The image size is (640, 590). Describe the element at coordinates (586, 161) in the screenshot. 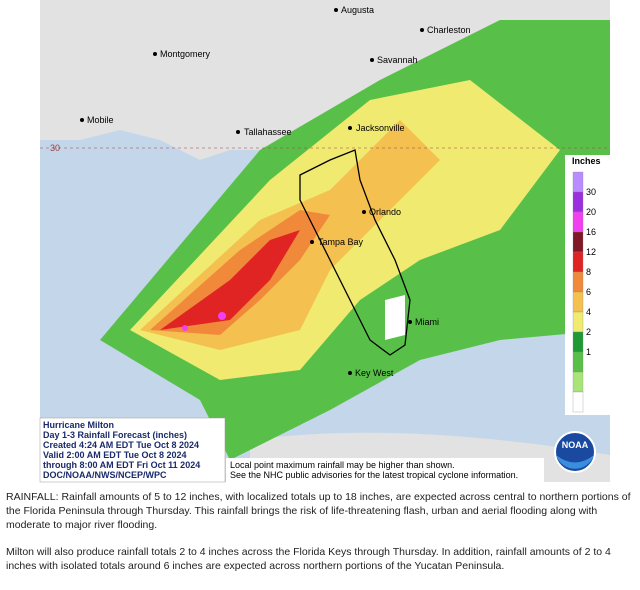

I see `legend-title: Inches` at that location.